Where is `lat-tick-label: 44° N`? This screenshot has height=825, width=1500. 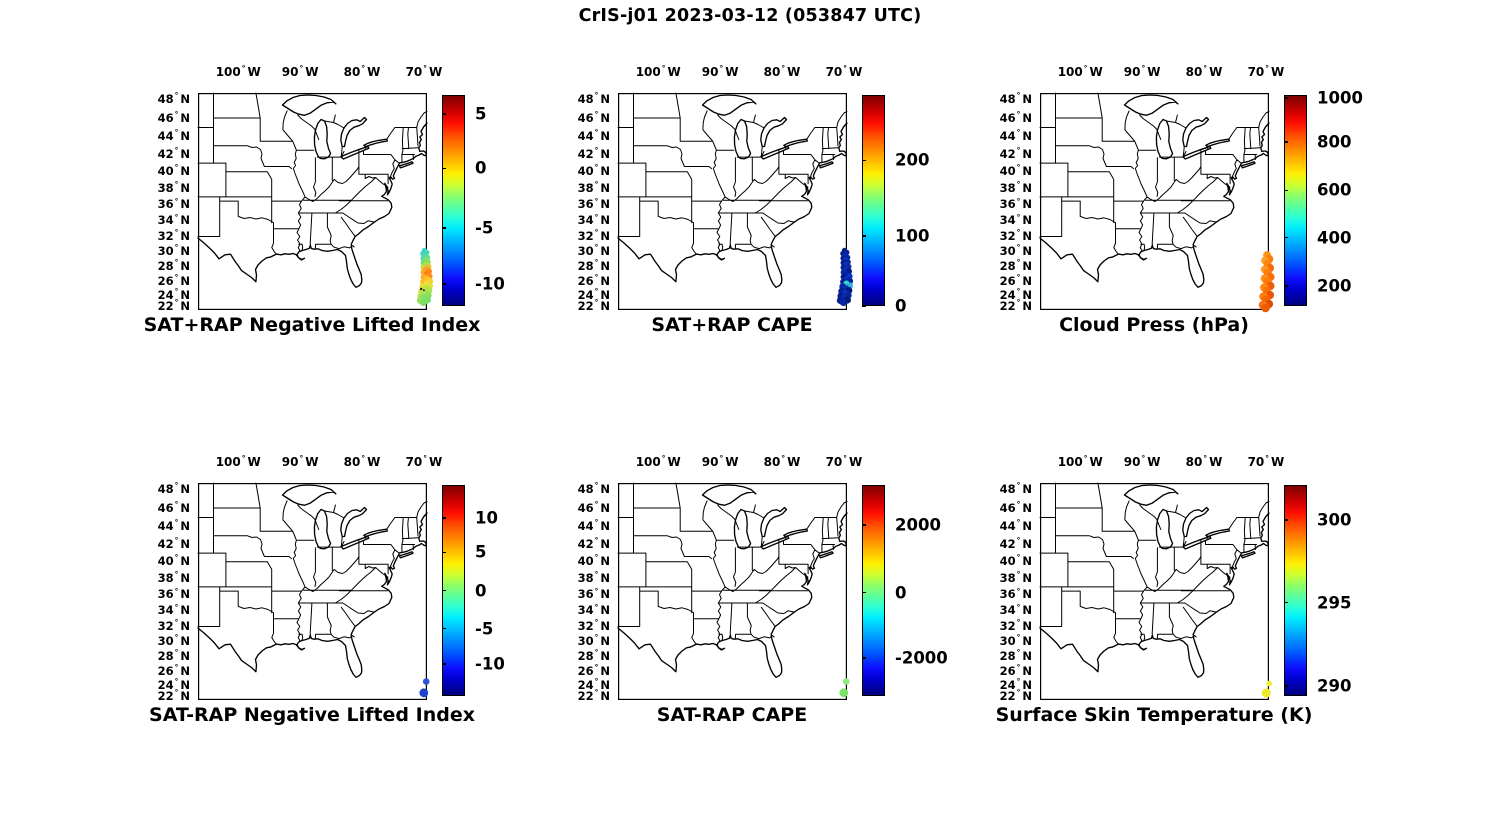
lat-tick-label: 44° N is located at coordinates (999, 525).